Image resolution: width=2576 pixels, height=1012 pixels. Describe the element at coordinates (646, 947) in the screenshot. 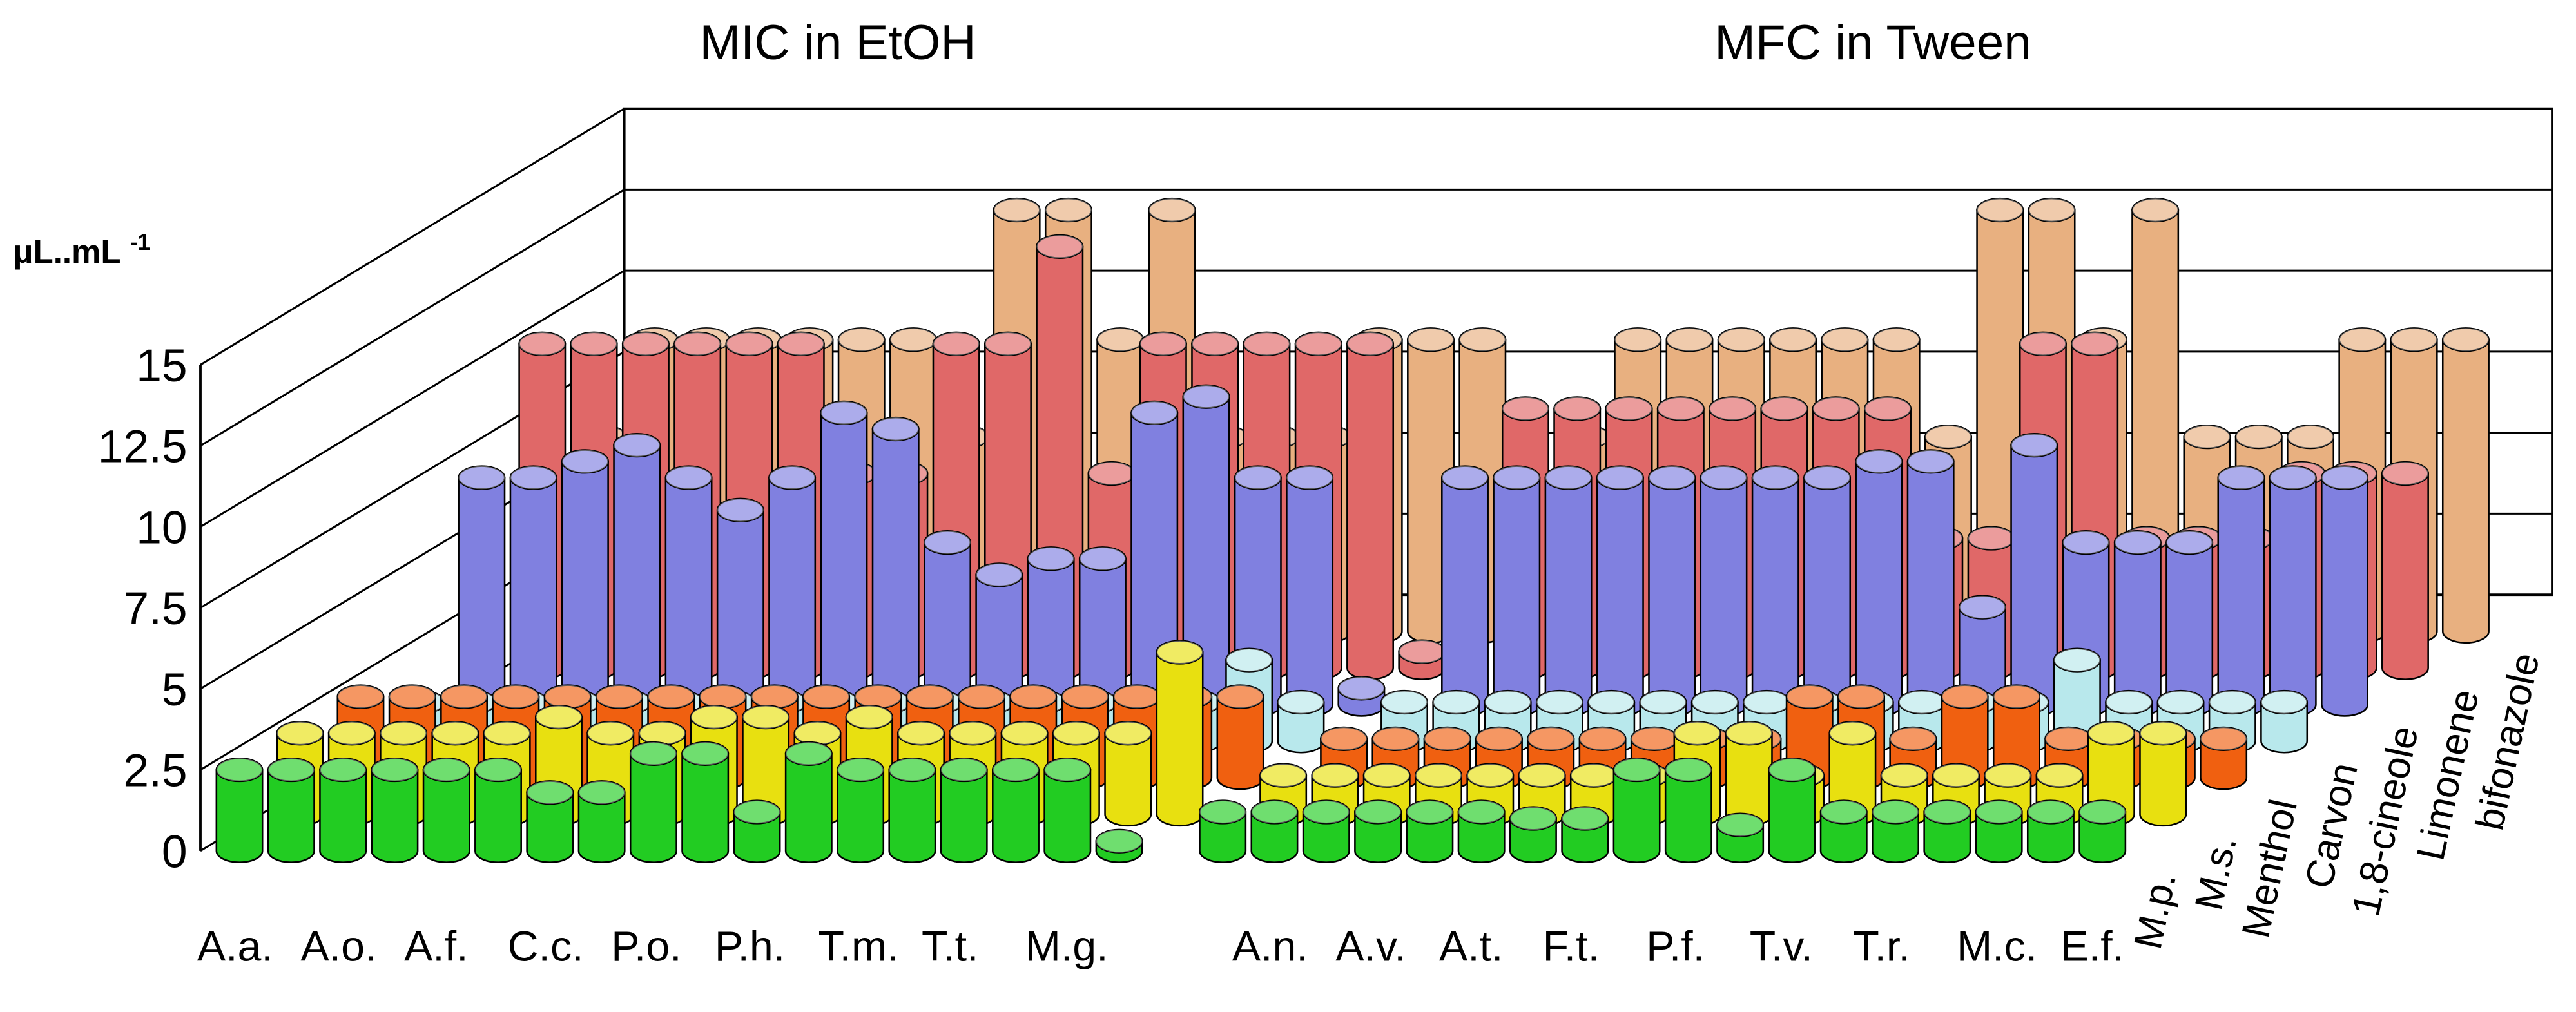

I see `x-tick-label: P.o.` at that location.